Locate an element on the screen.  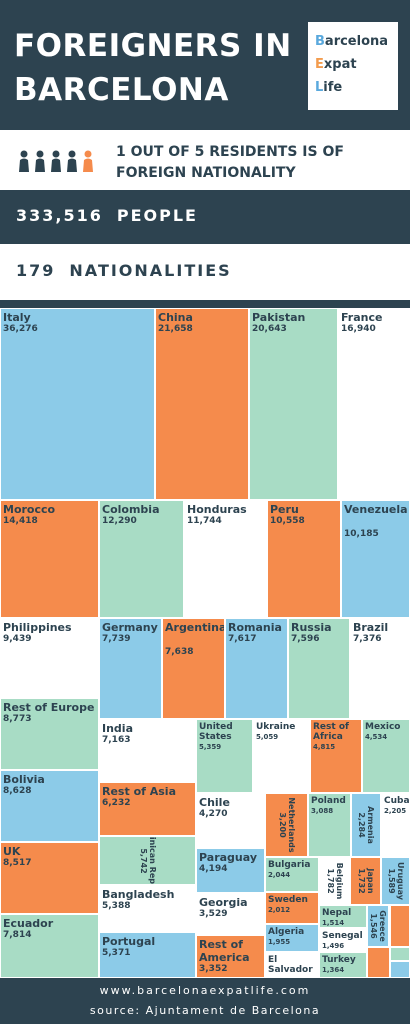
tile-name: Pakistan is located at coordinates (279, 317).